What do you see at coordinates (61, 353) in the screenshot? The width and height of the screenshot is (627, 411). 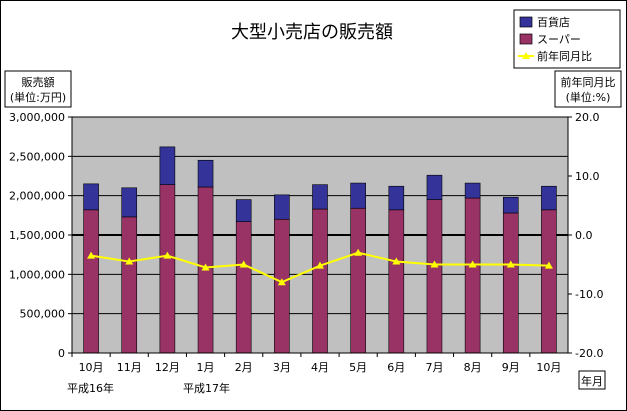 I see `y-left-tick-label: 0` at bounding box center [61, 353].